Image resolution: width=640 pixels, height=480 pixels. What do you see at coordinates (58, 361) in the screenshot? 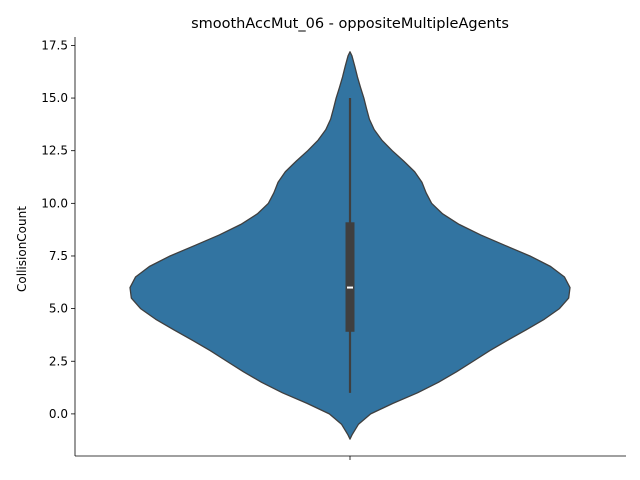
I see `y-tick-label: 2.5` at bounding box center [58, 361].